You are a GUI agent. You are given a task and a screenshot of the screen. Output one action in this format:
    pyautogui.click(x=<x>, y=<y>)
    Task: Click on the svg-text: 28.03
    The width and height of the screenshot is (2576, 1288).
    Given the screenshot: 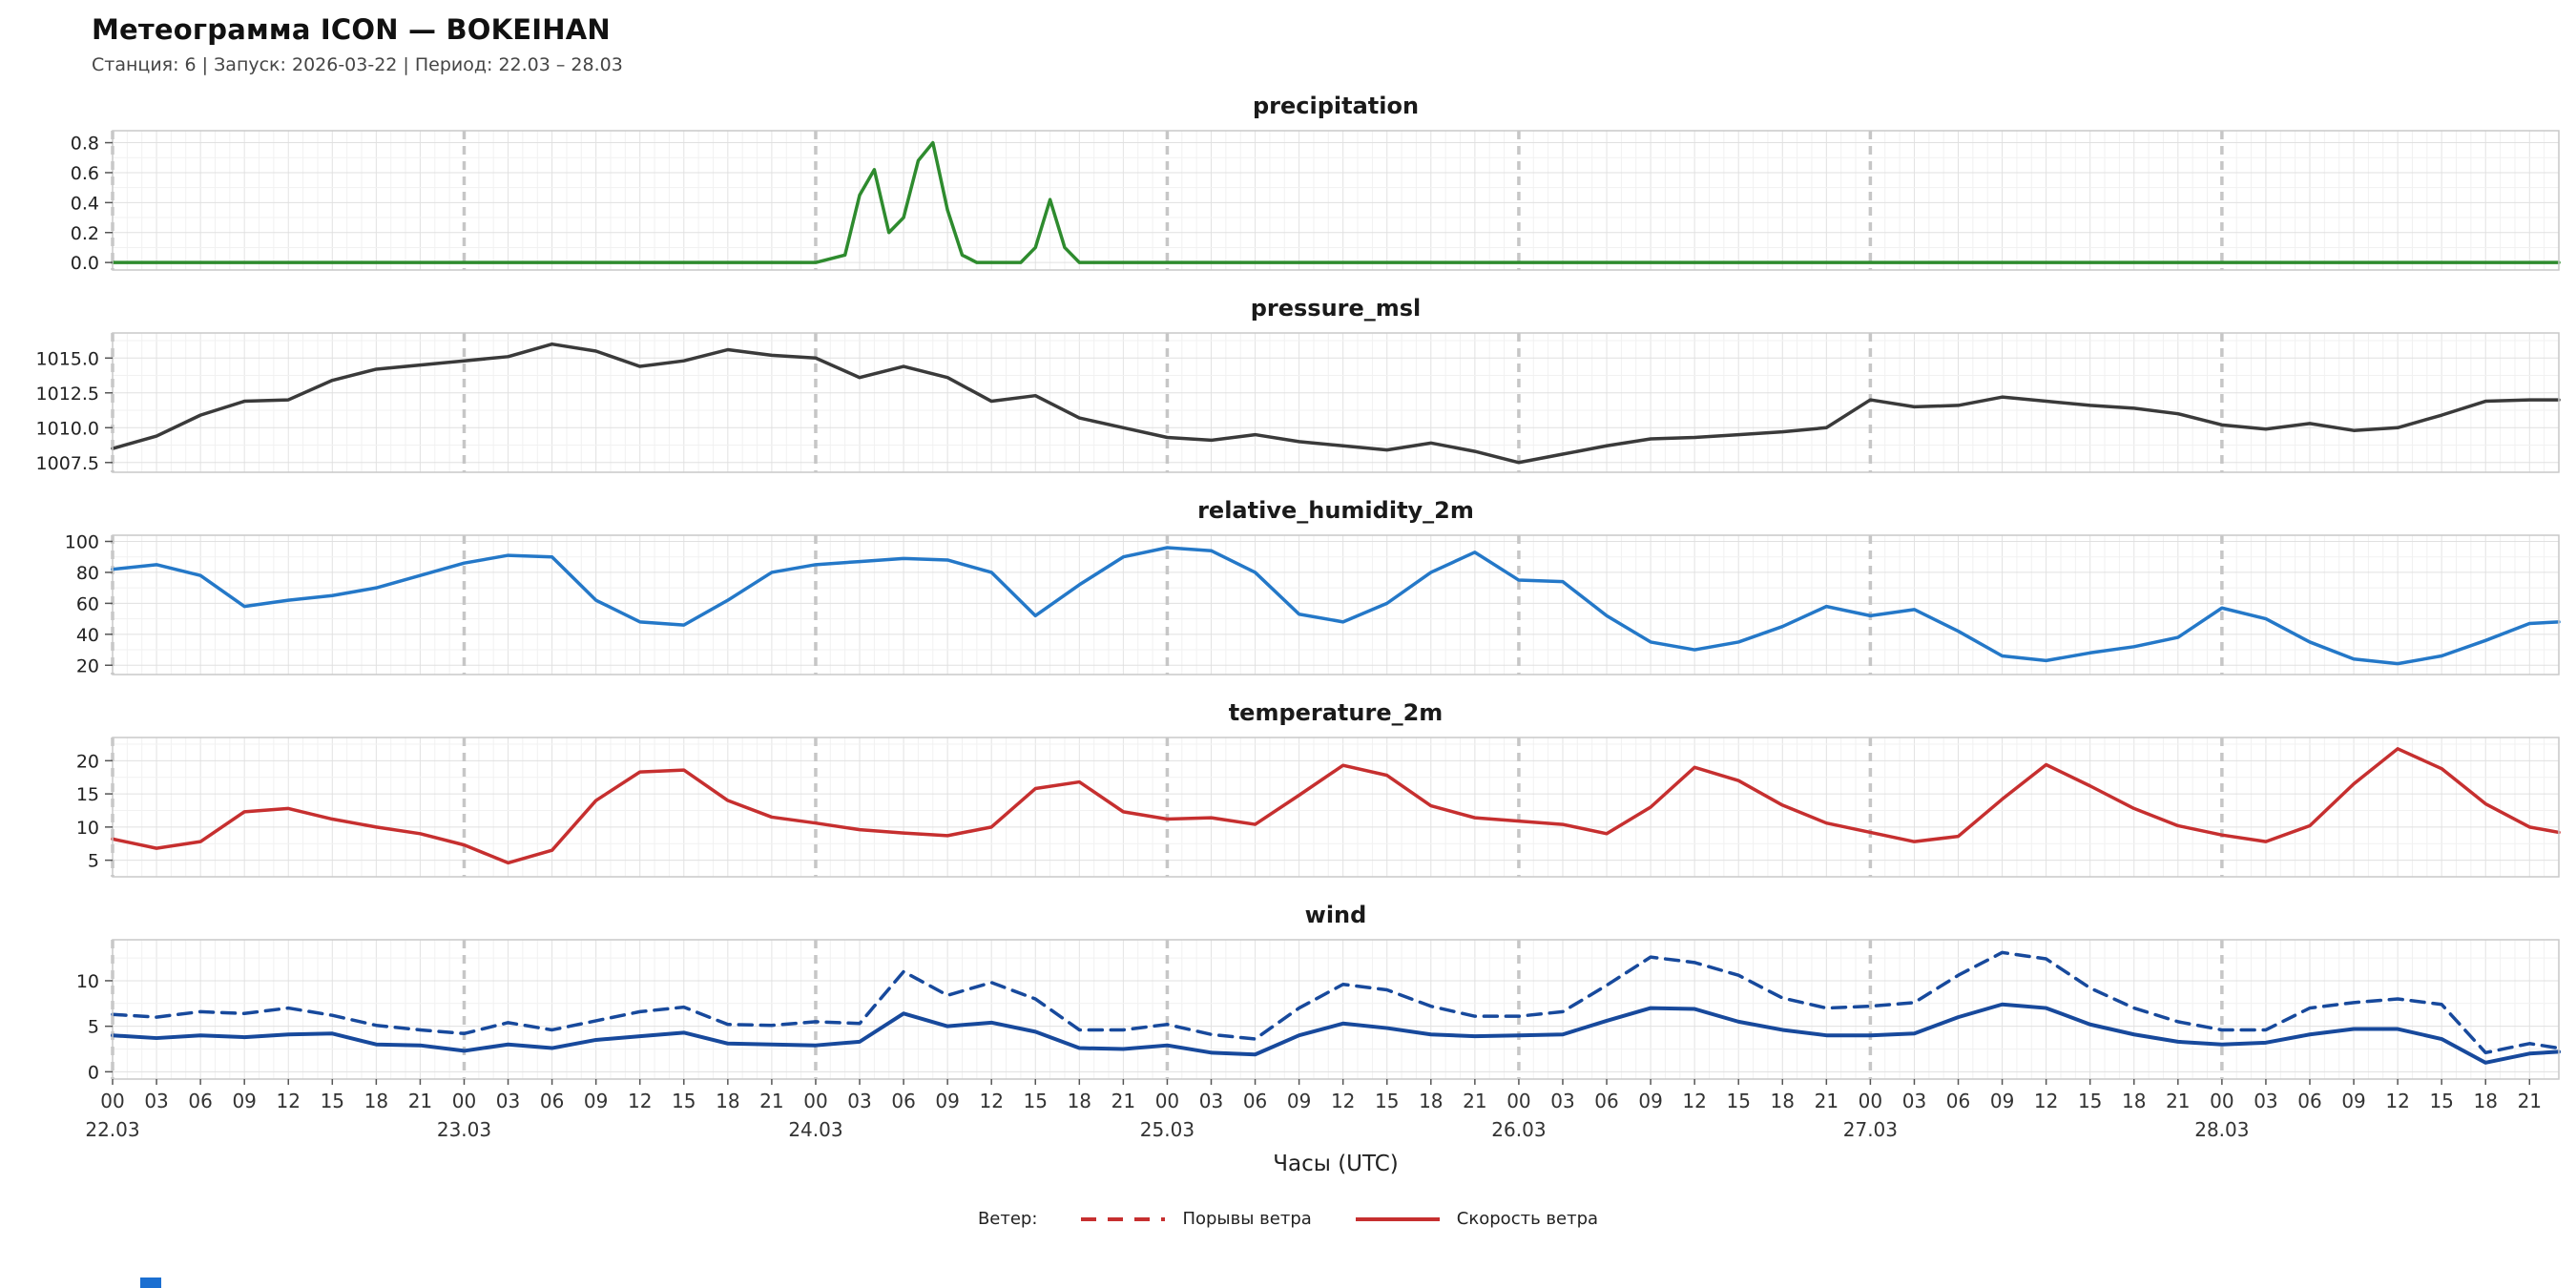 What is the action you would take?
    pyautogui.click(x=2221, y=1129)
    